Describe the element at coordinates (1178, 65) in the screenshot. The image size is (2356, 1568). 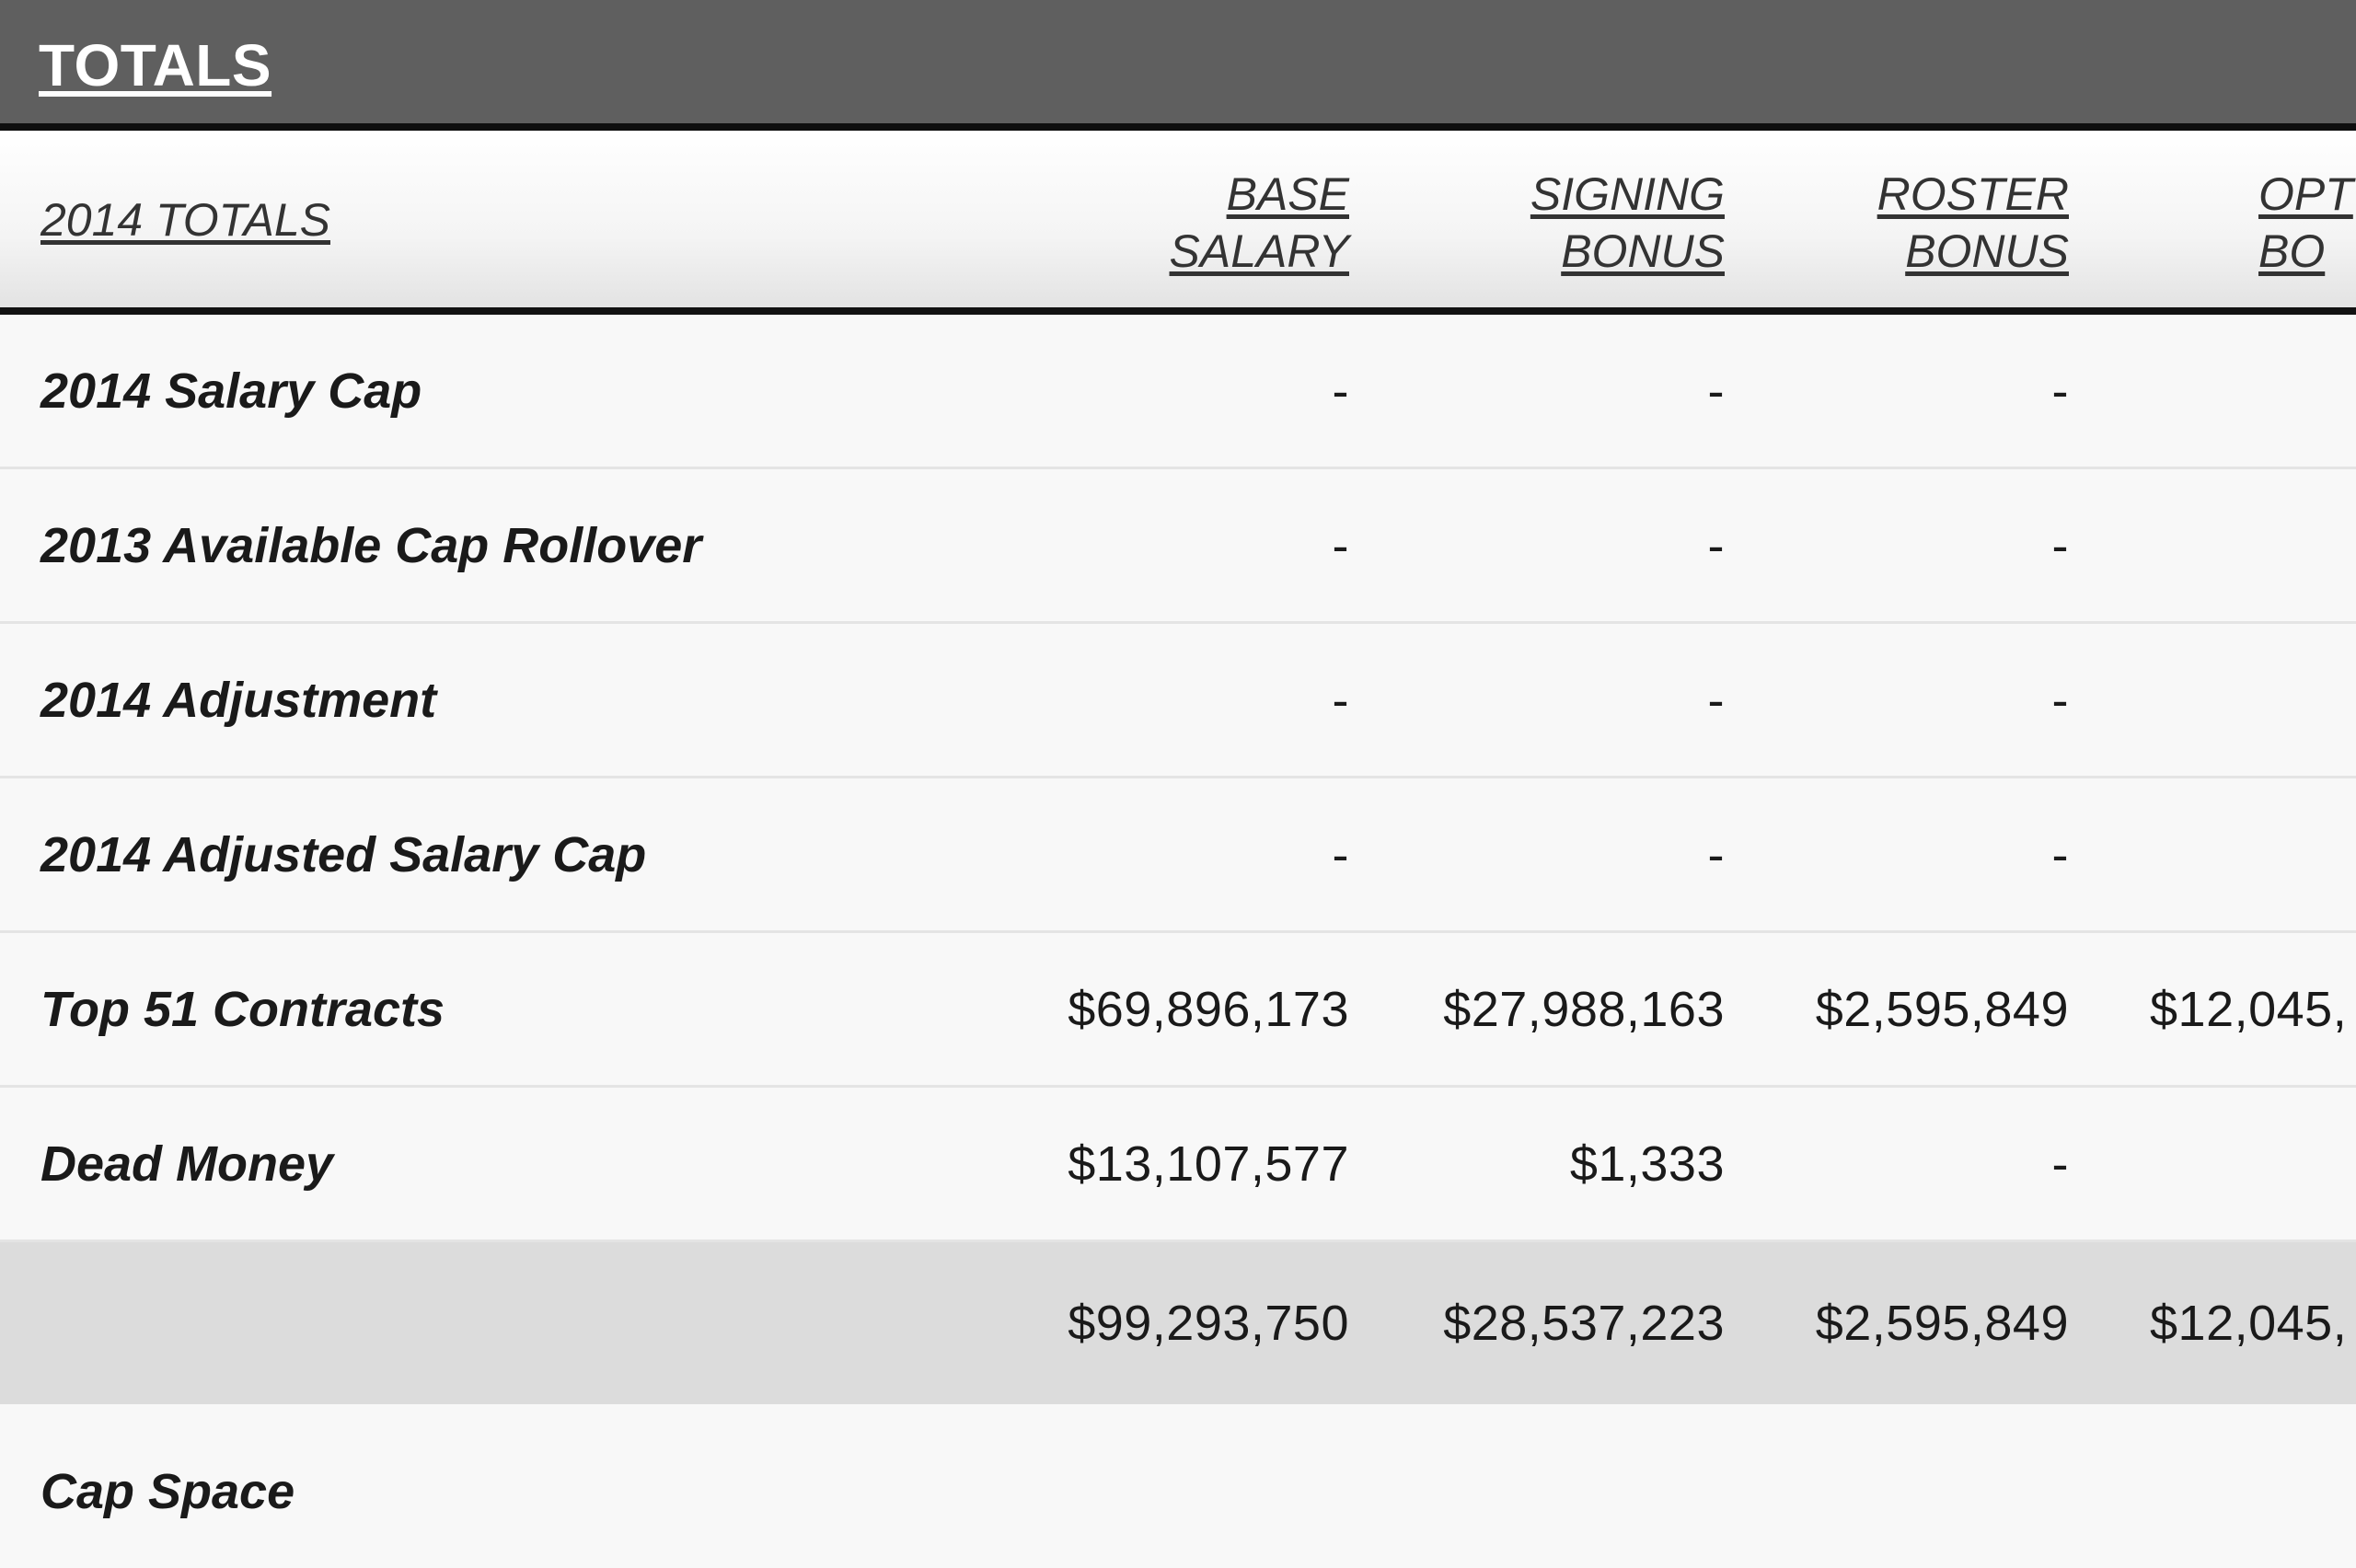
I see `section-title-bar: TOTALS` at that location.